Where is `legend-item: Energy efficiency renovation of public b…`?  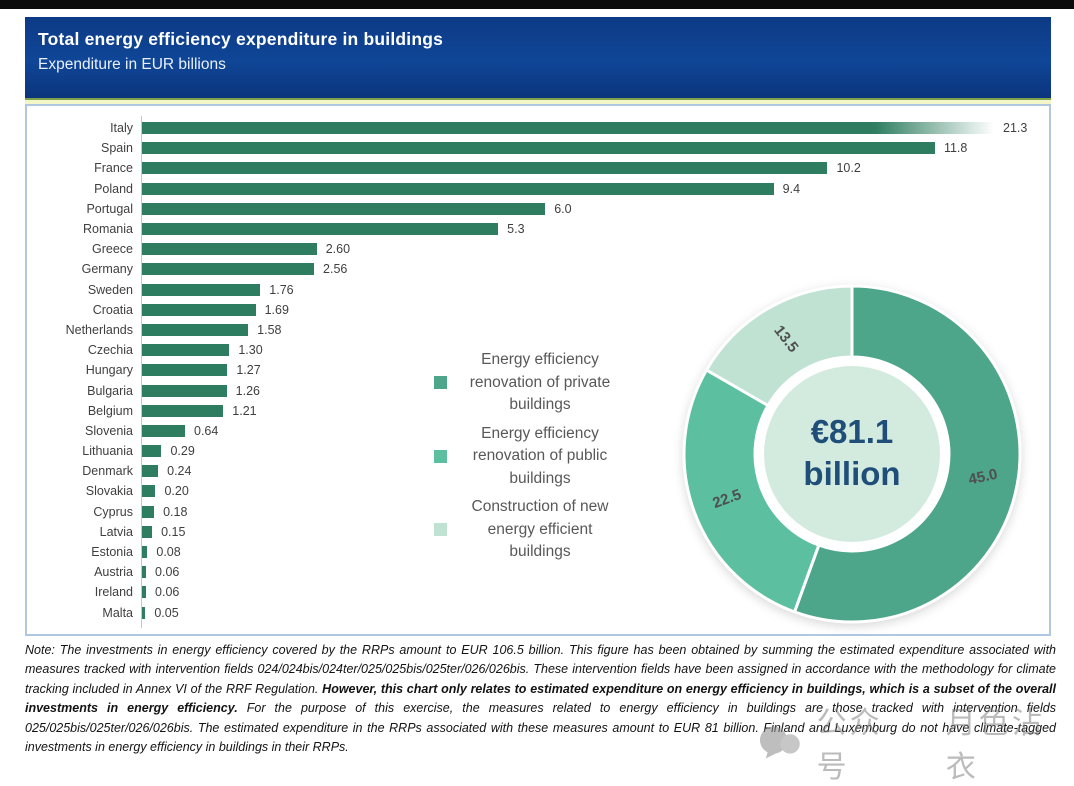 legend-item: Energy efficiency renovation of public b… is located at coordinates (564, 457).